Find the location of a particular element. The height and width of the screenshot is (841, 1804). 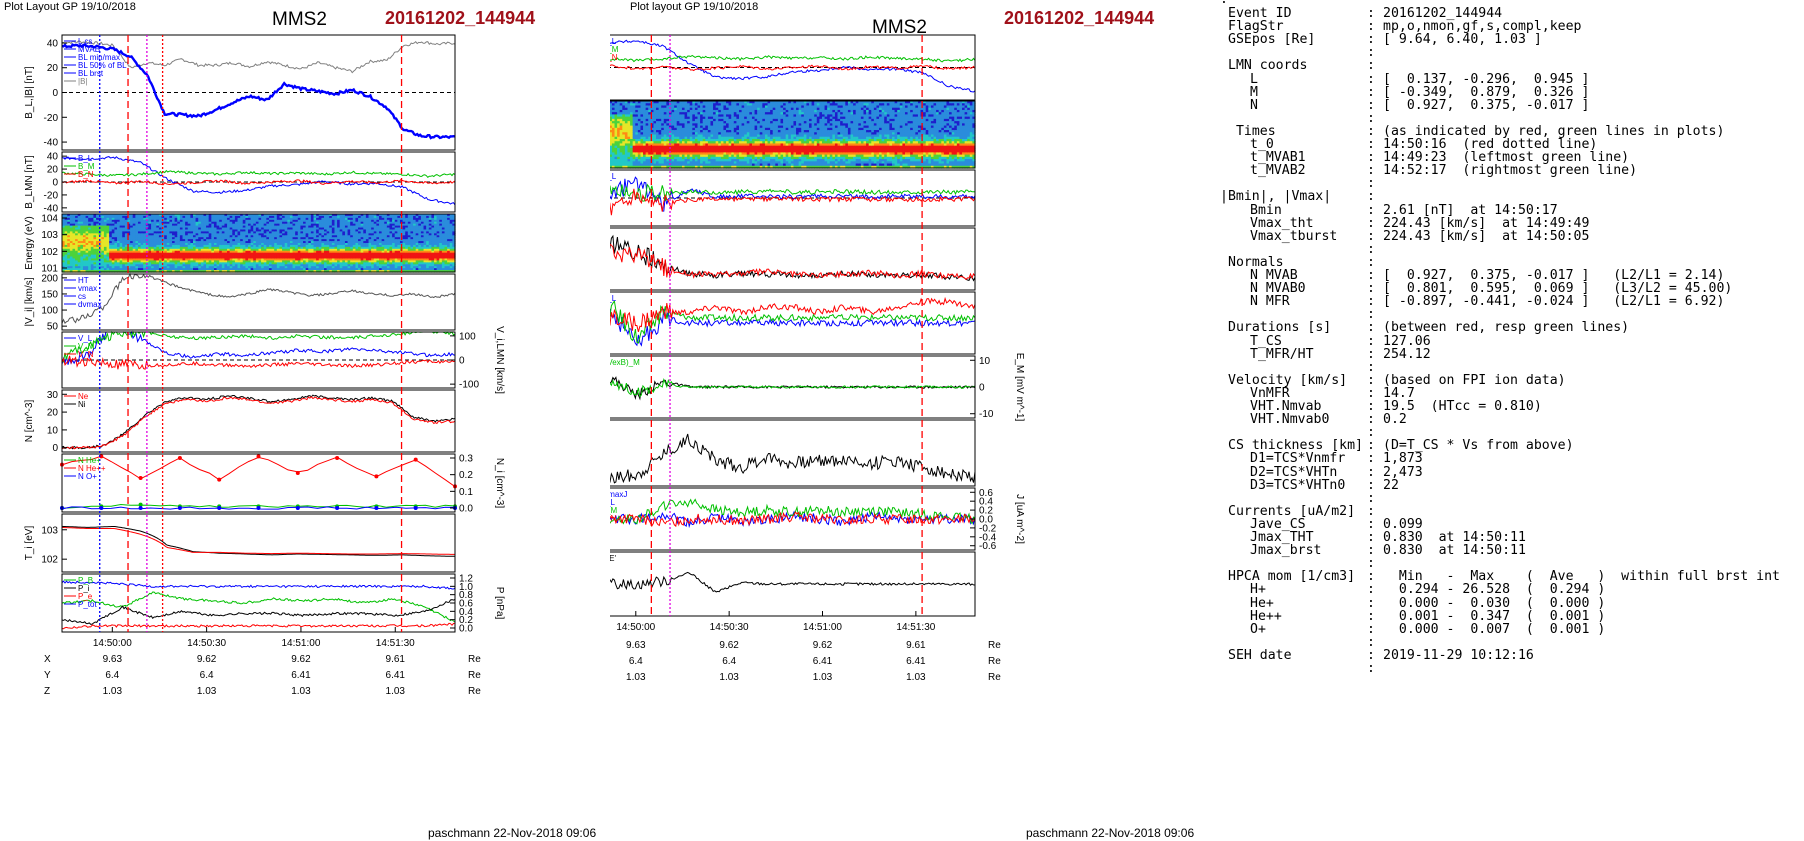

event-title-right: 20161202_144944 is located at coordinates (1079, 18).